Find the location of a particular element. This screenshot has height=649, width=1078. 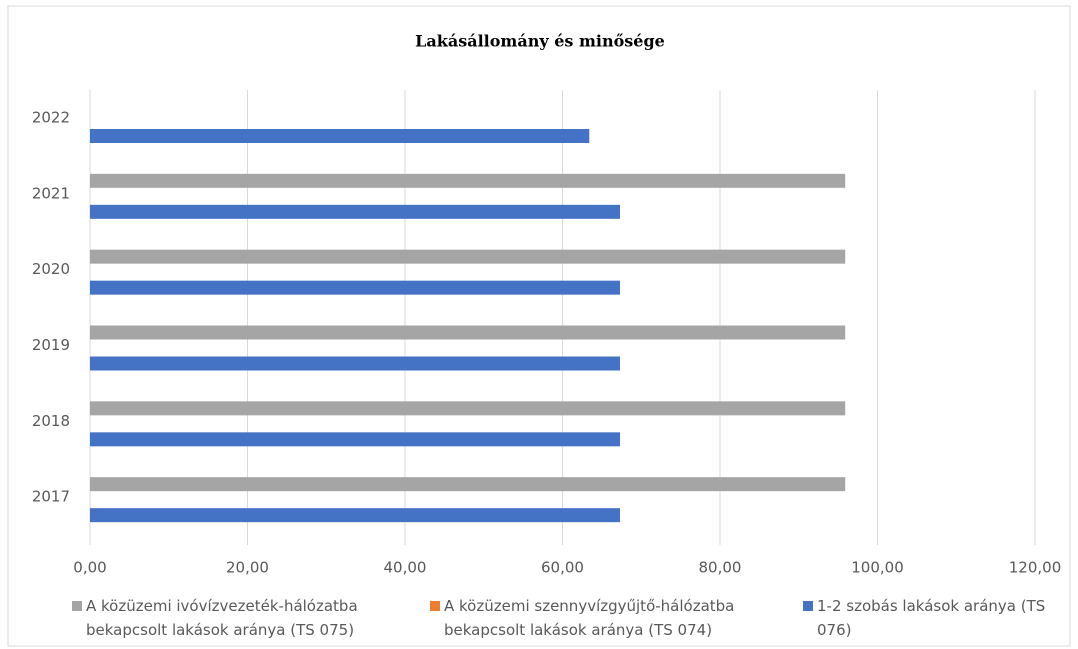

y-tick-label: 2021 is located at coordinates (51, 193).